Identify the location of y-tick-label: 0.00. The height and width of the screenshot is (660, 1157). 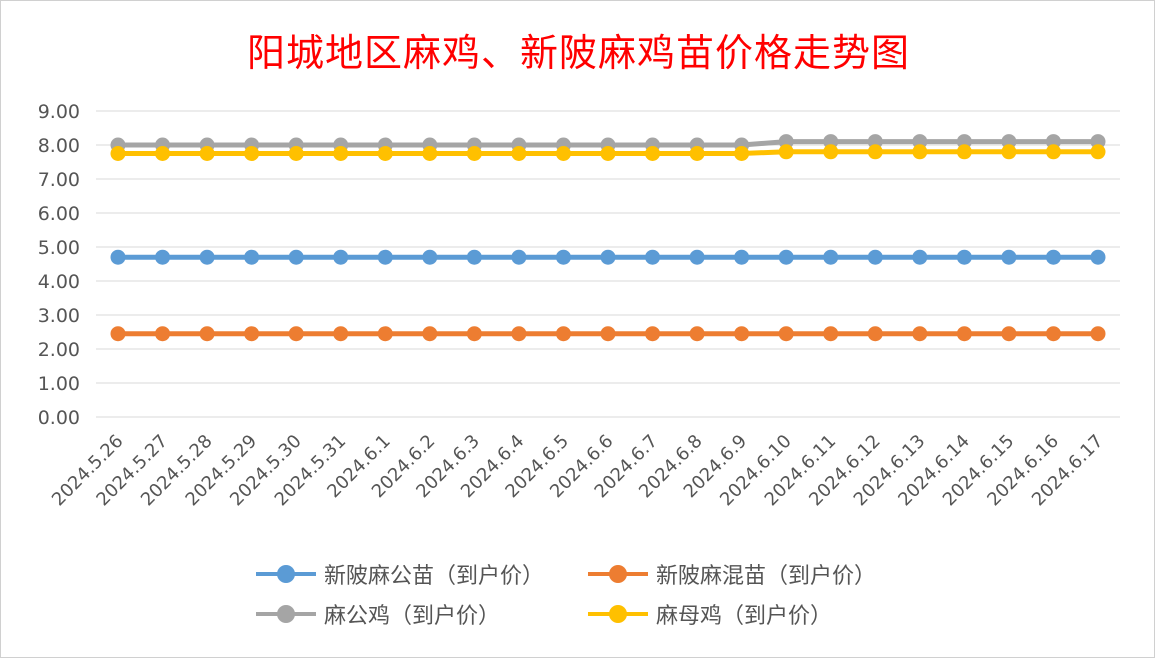
(59, 418).